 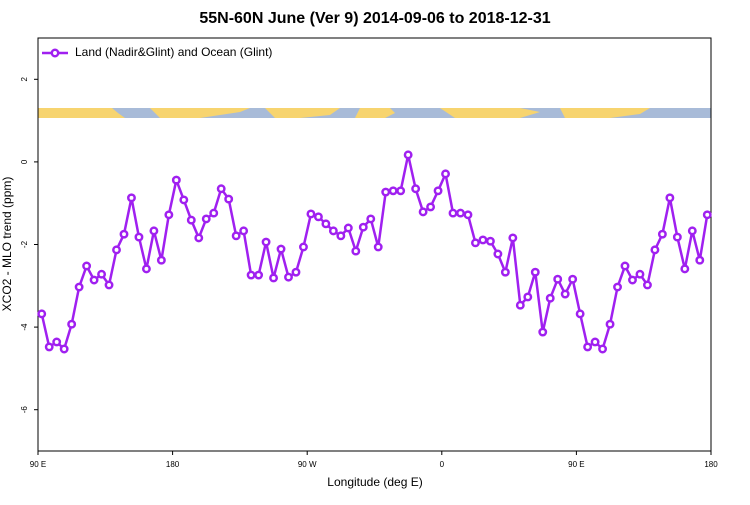 What do you see at coordinates (374, 482) in the screenshot?
I see `x-axis-label: Longitude (deg E)` at bounding box center [374, 482].